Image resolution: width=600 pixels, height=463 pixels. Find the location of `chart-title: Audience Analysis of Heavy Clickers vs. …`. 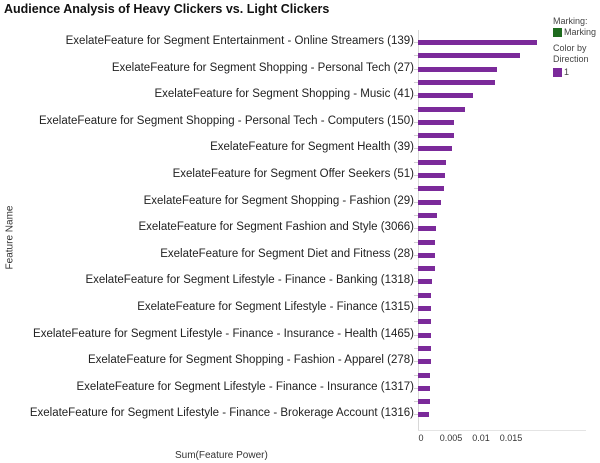

chart-title: Audience Analysis of Heavy Clickers vs. … is located at coordinates (167, 9).